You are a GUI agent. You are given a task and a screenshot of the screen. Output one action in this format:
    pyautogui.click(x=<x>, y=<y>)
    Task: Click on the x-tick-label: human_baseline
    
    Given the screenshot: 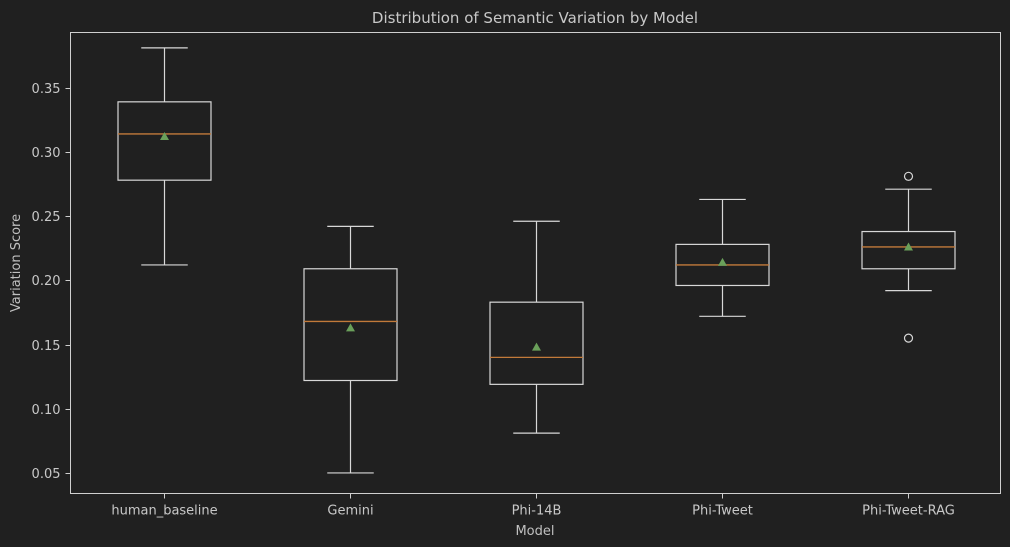 What is the action you would take?
    pyautogui.click(x=164, y=511)
    